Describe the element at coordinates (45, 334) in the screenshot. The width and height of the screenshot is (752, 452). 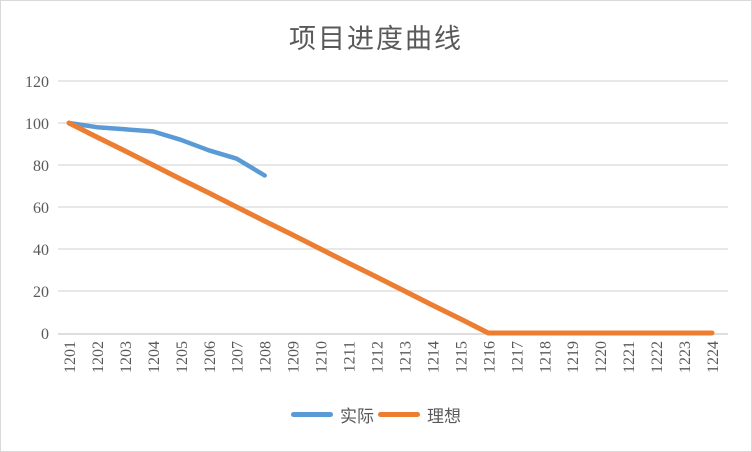
I see `y-tick-label: 0` at that location.